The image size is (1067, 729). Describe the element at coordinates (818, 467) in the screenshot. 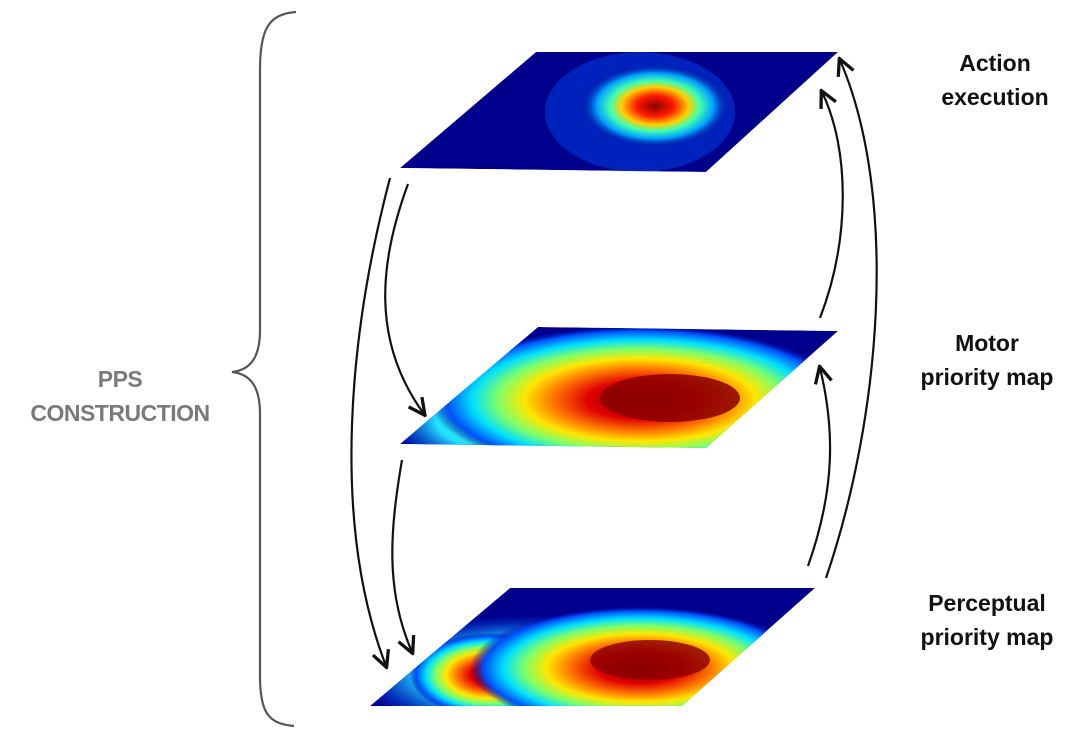

I see `arrow-perceptual-to-motor` at that location.